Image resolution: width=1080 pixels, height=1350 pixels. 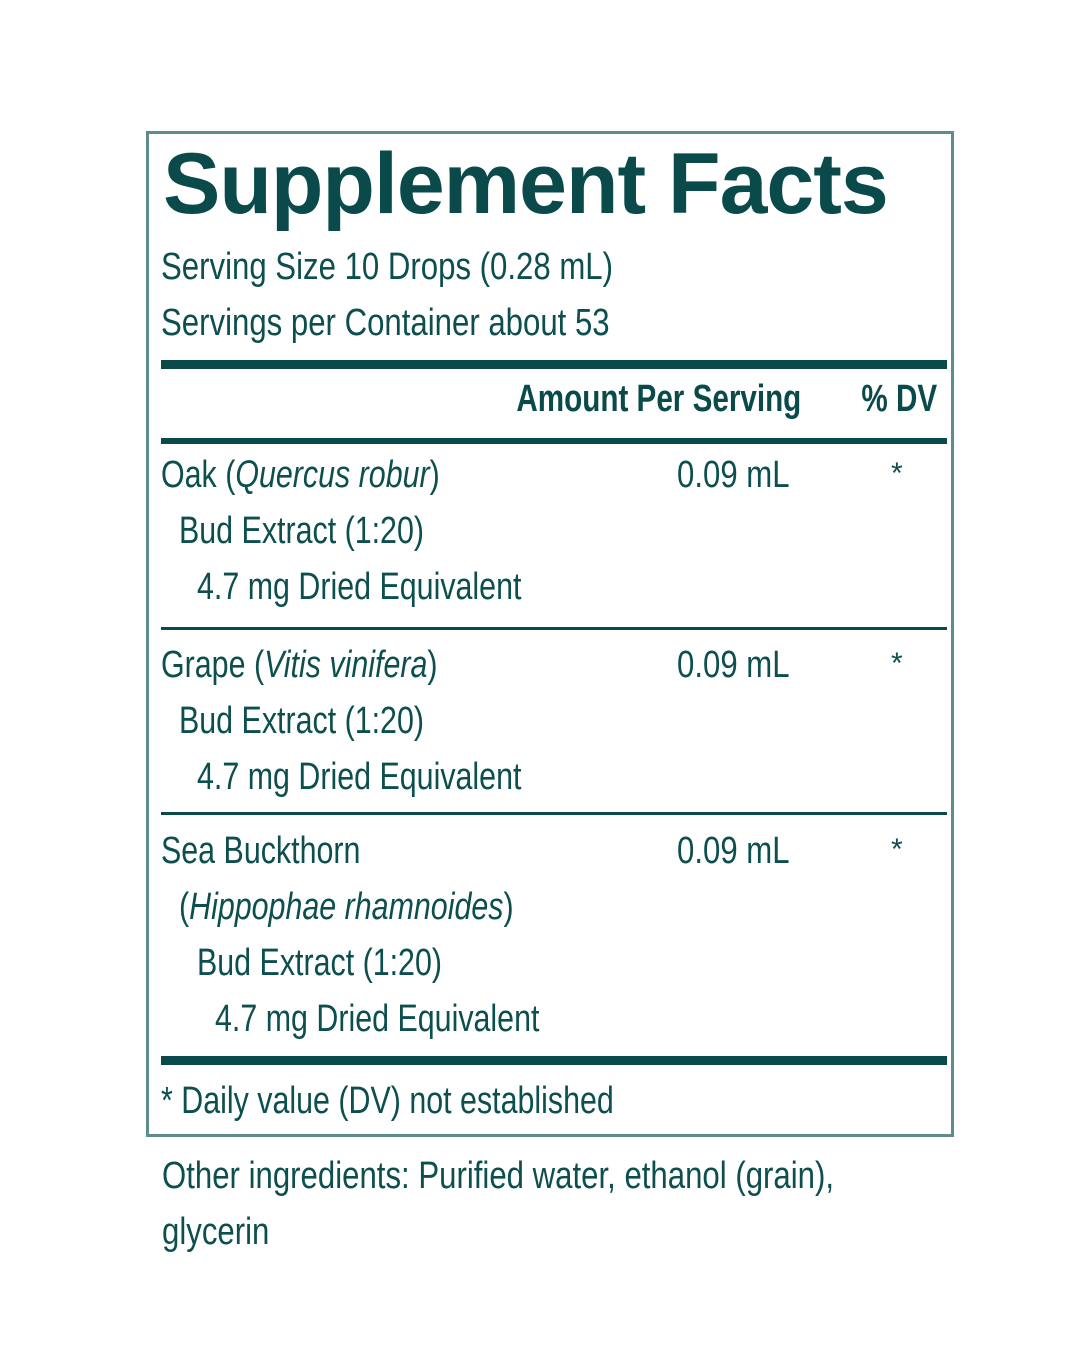 I want to click on dv-footnote: * Daily value (DV) not established, so click(x=387, y=1101).